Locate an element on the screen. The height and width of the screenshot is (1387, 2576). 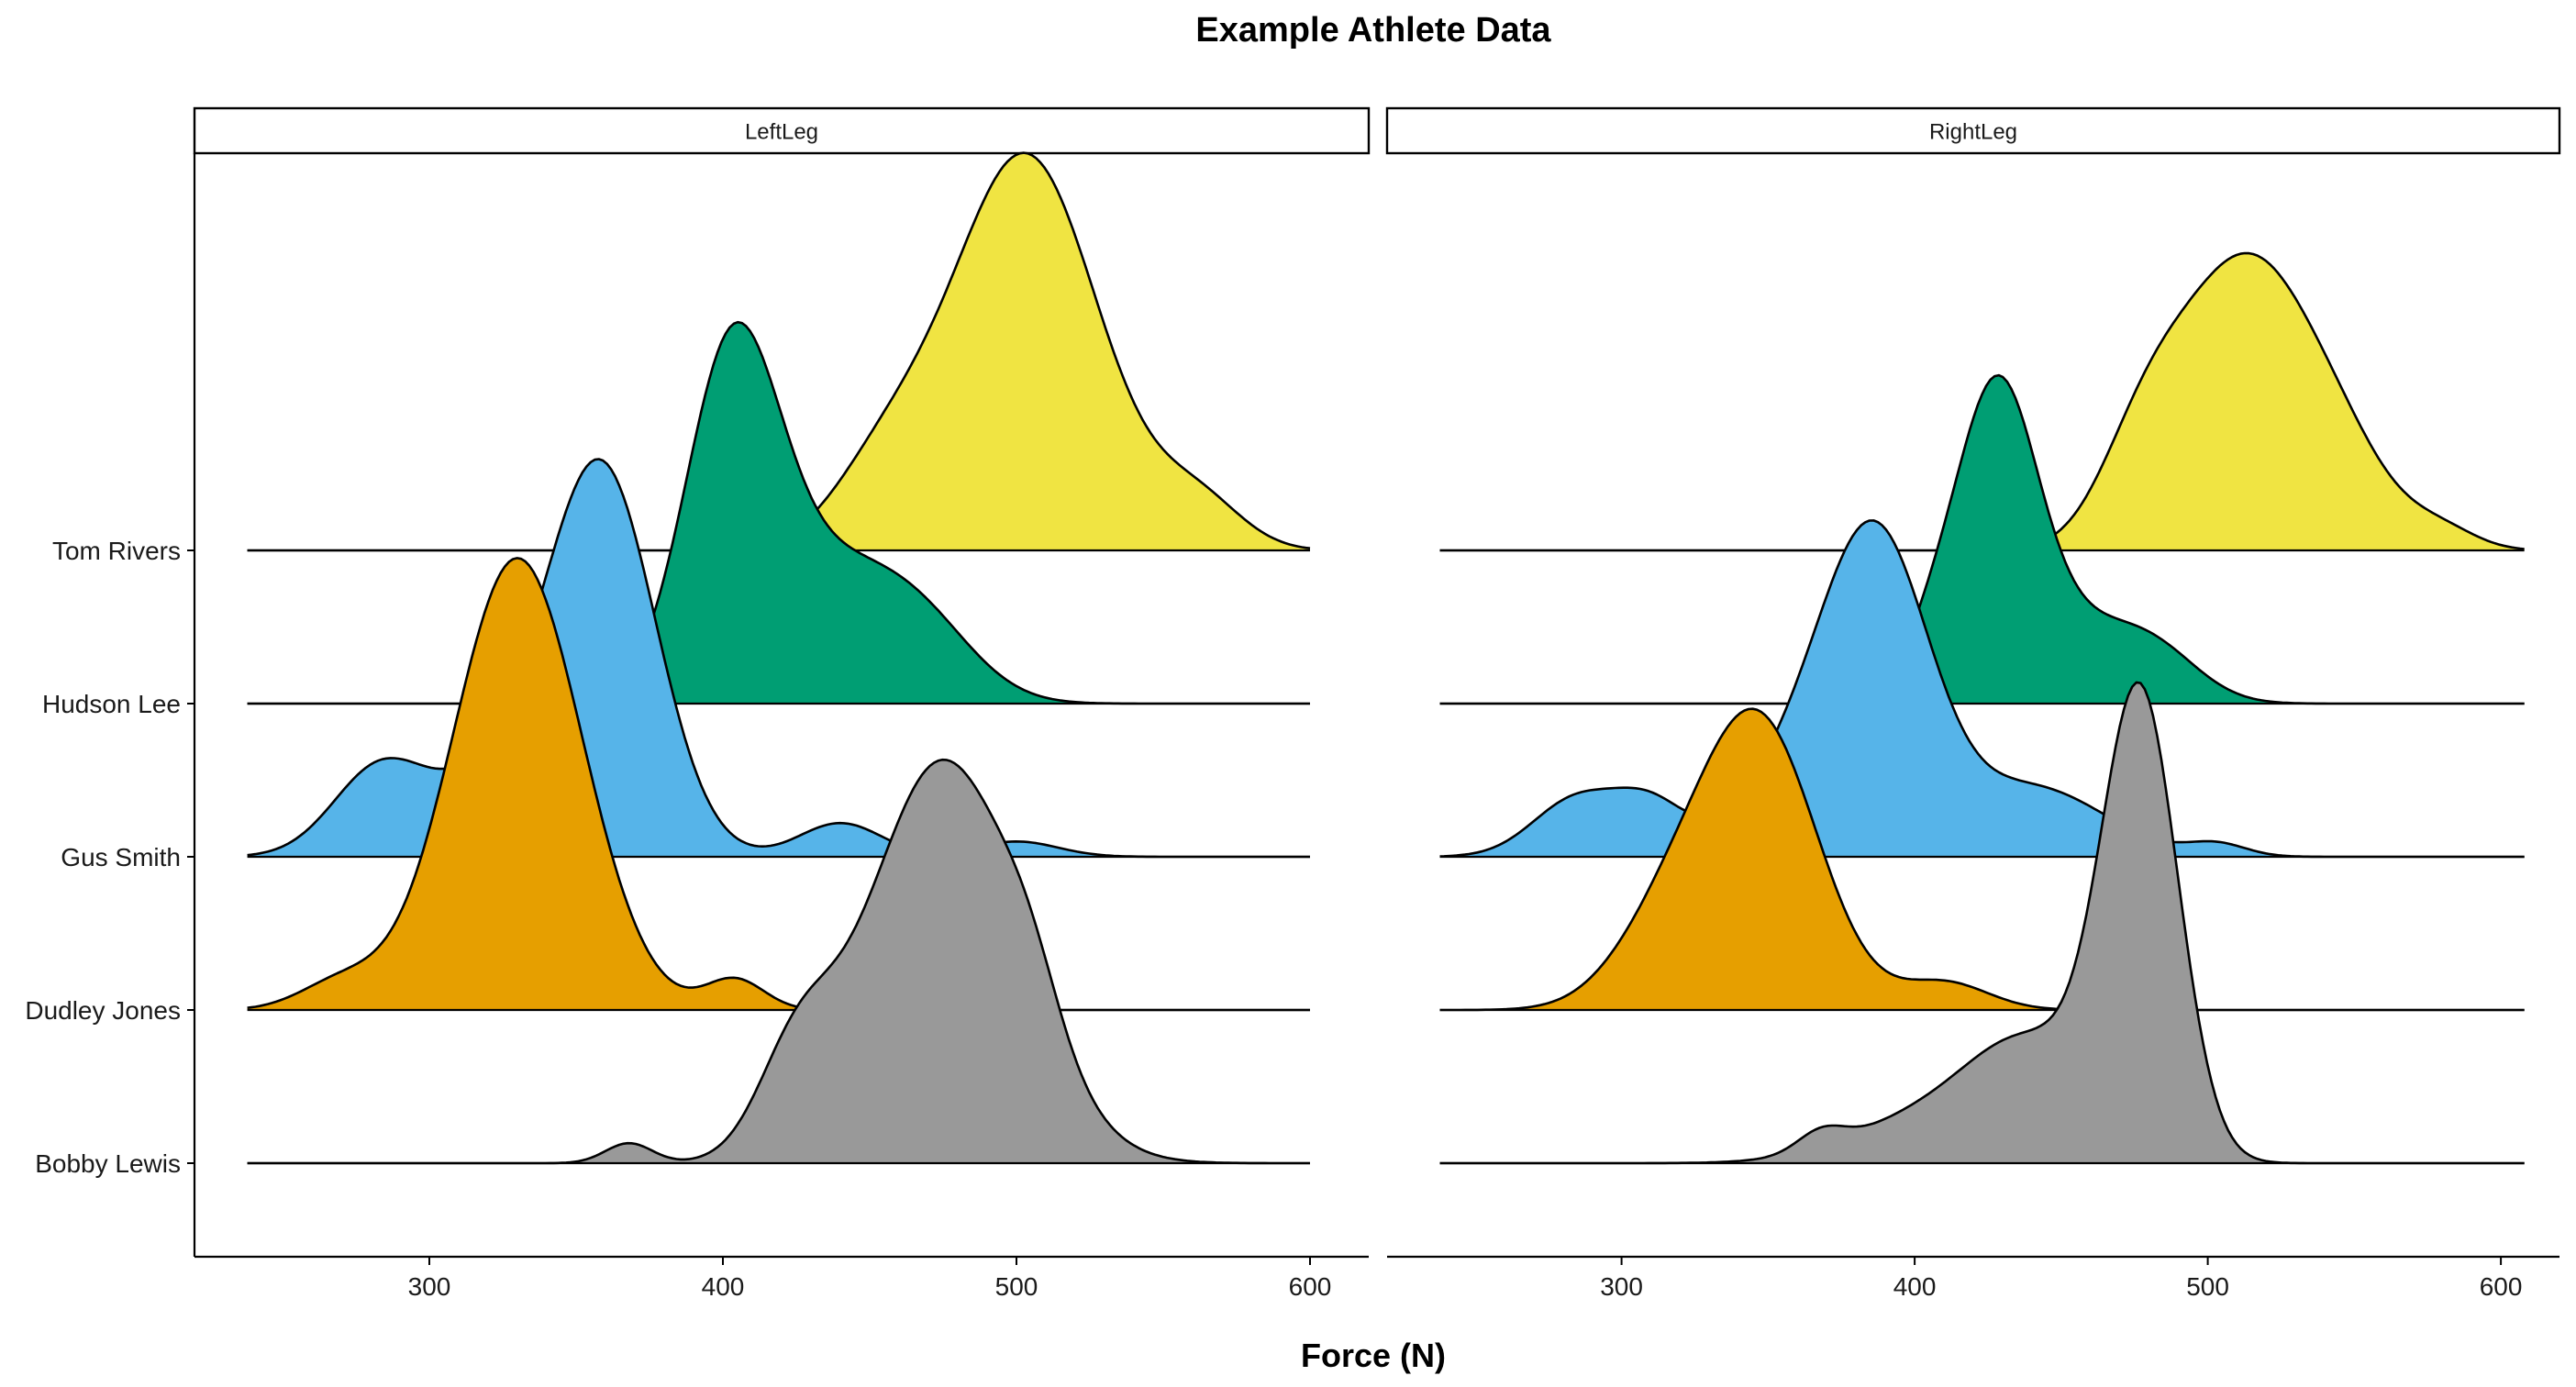
y-tick-label-tom-rivers: Tom Rivers is located at coordinates (116, 551).